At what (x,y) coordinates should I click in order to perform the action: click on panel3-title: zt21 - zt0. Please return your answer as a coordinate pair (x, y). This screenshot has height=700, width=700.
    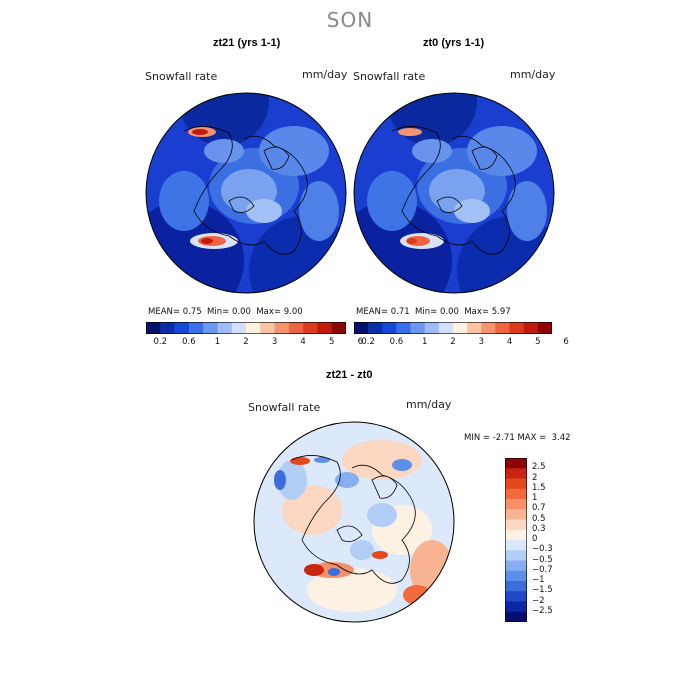
    Looking at the image, I should click on (349, 375).